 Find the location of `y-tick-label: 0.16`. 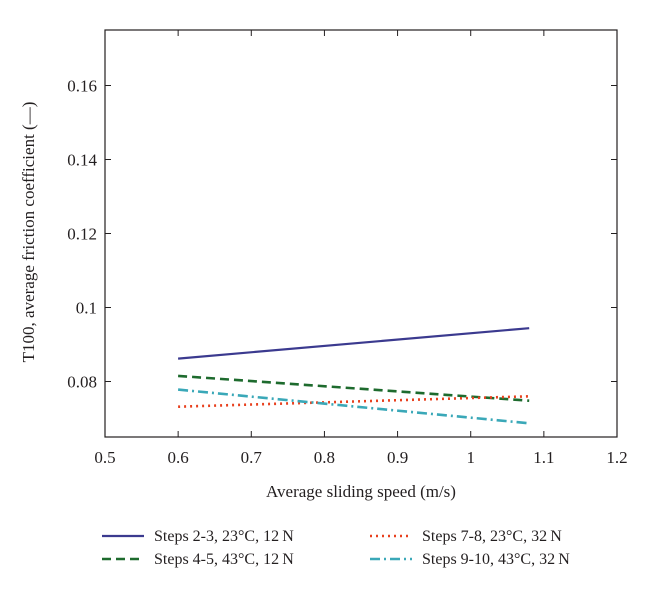

y-tick-label: 0.16 is located at coordinates (82, 86).